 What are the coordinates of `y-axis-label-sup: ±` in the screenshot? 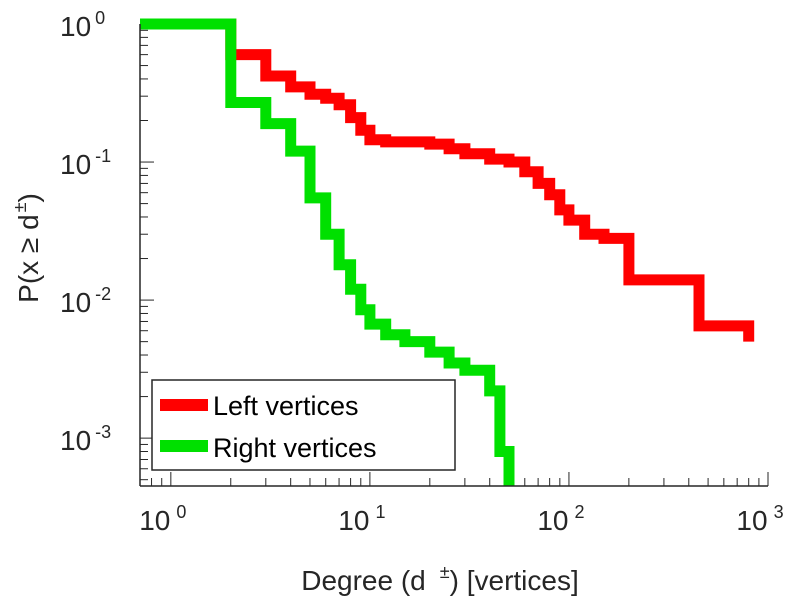 It's located at (20, 207).